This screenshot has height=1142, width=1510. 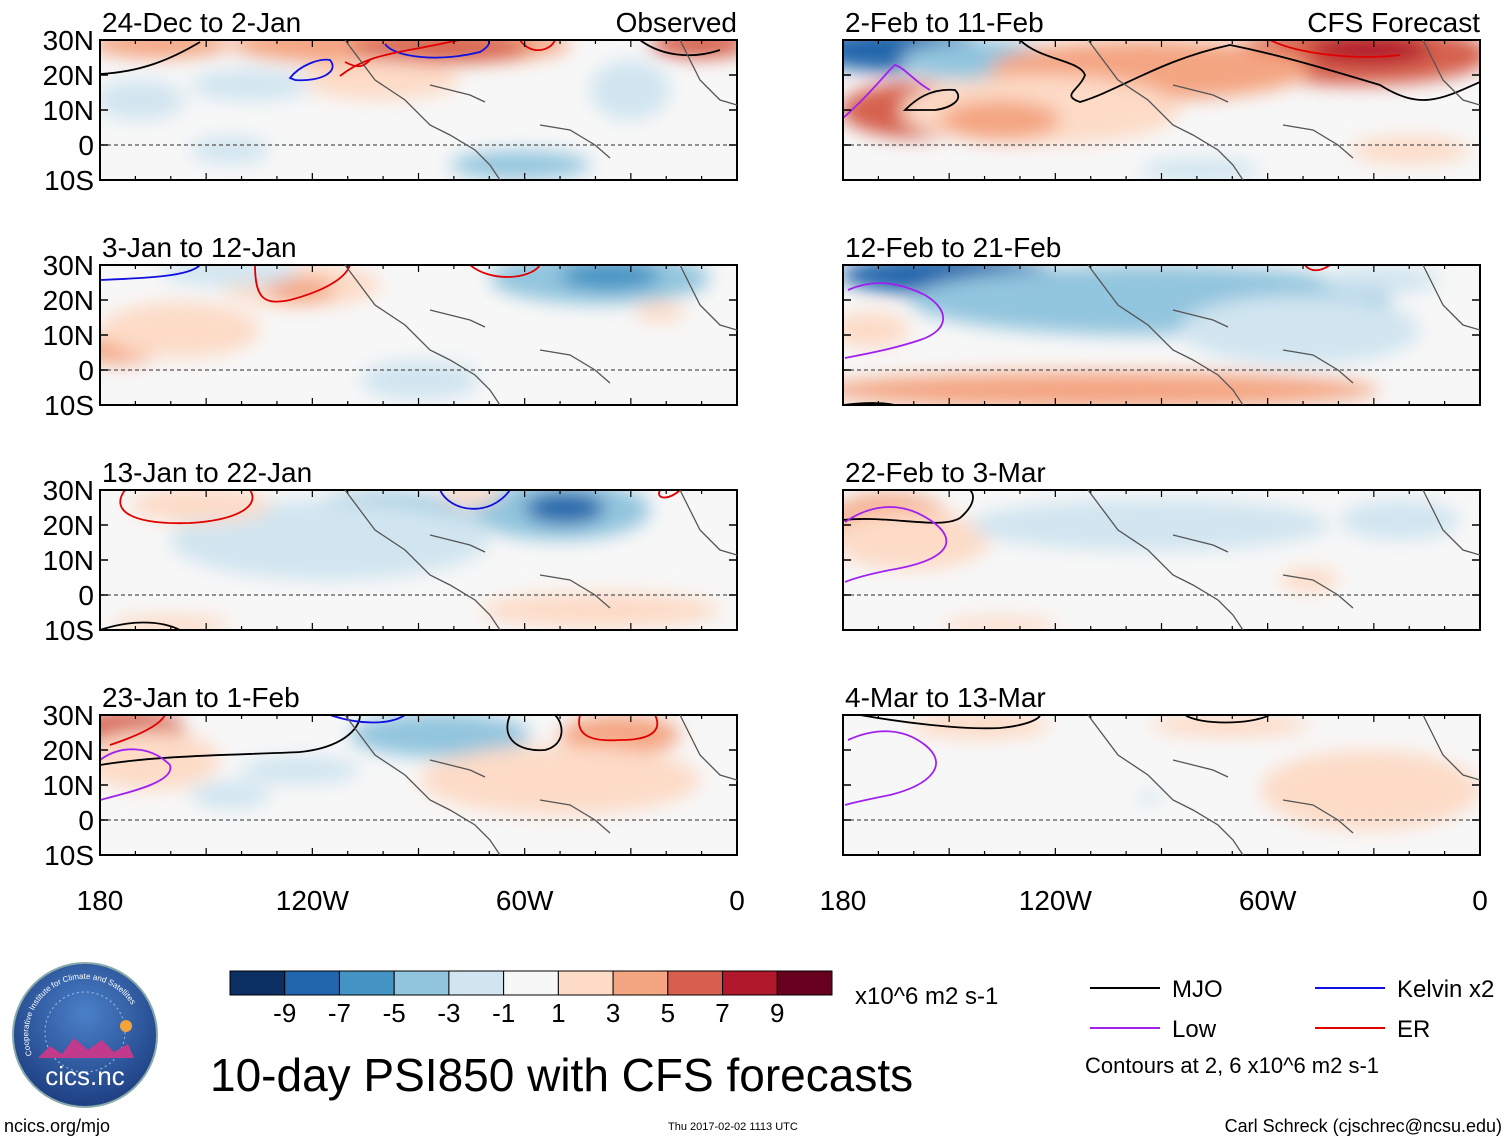 What do you see at coordinates (1194, 1029) in the screenshot?
I see `legend-label: Low` at bounding box center [1194, 1029].